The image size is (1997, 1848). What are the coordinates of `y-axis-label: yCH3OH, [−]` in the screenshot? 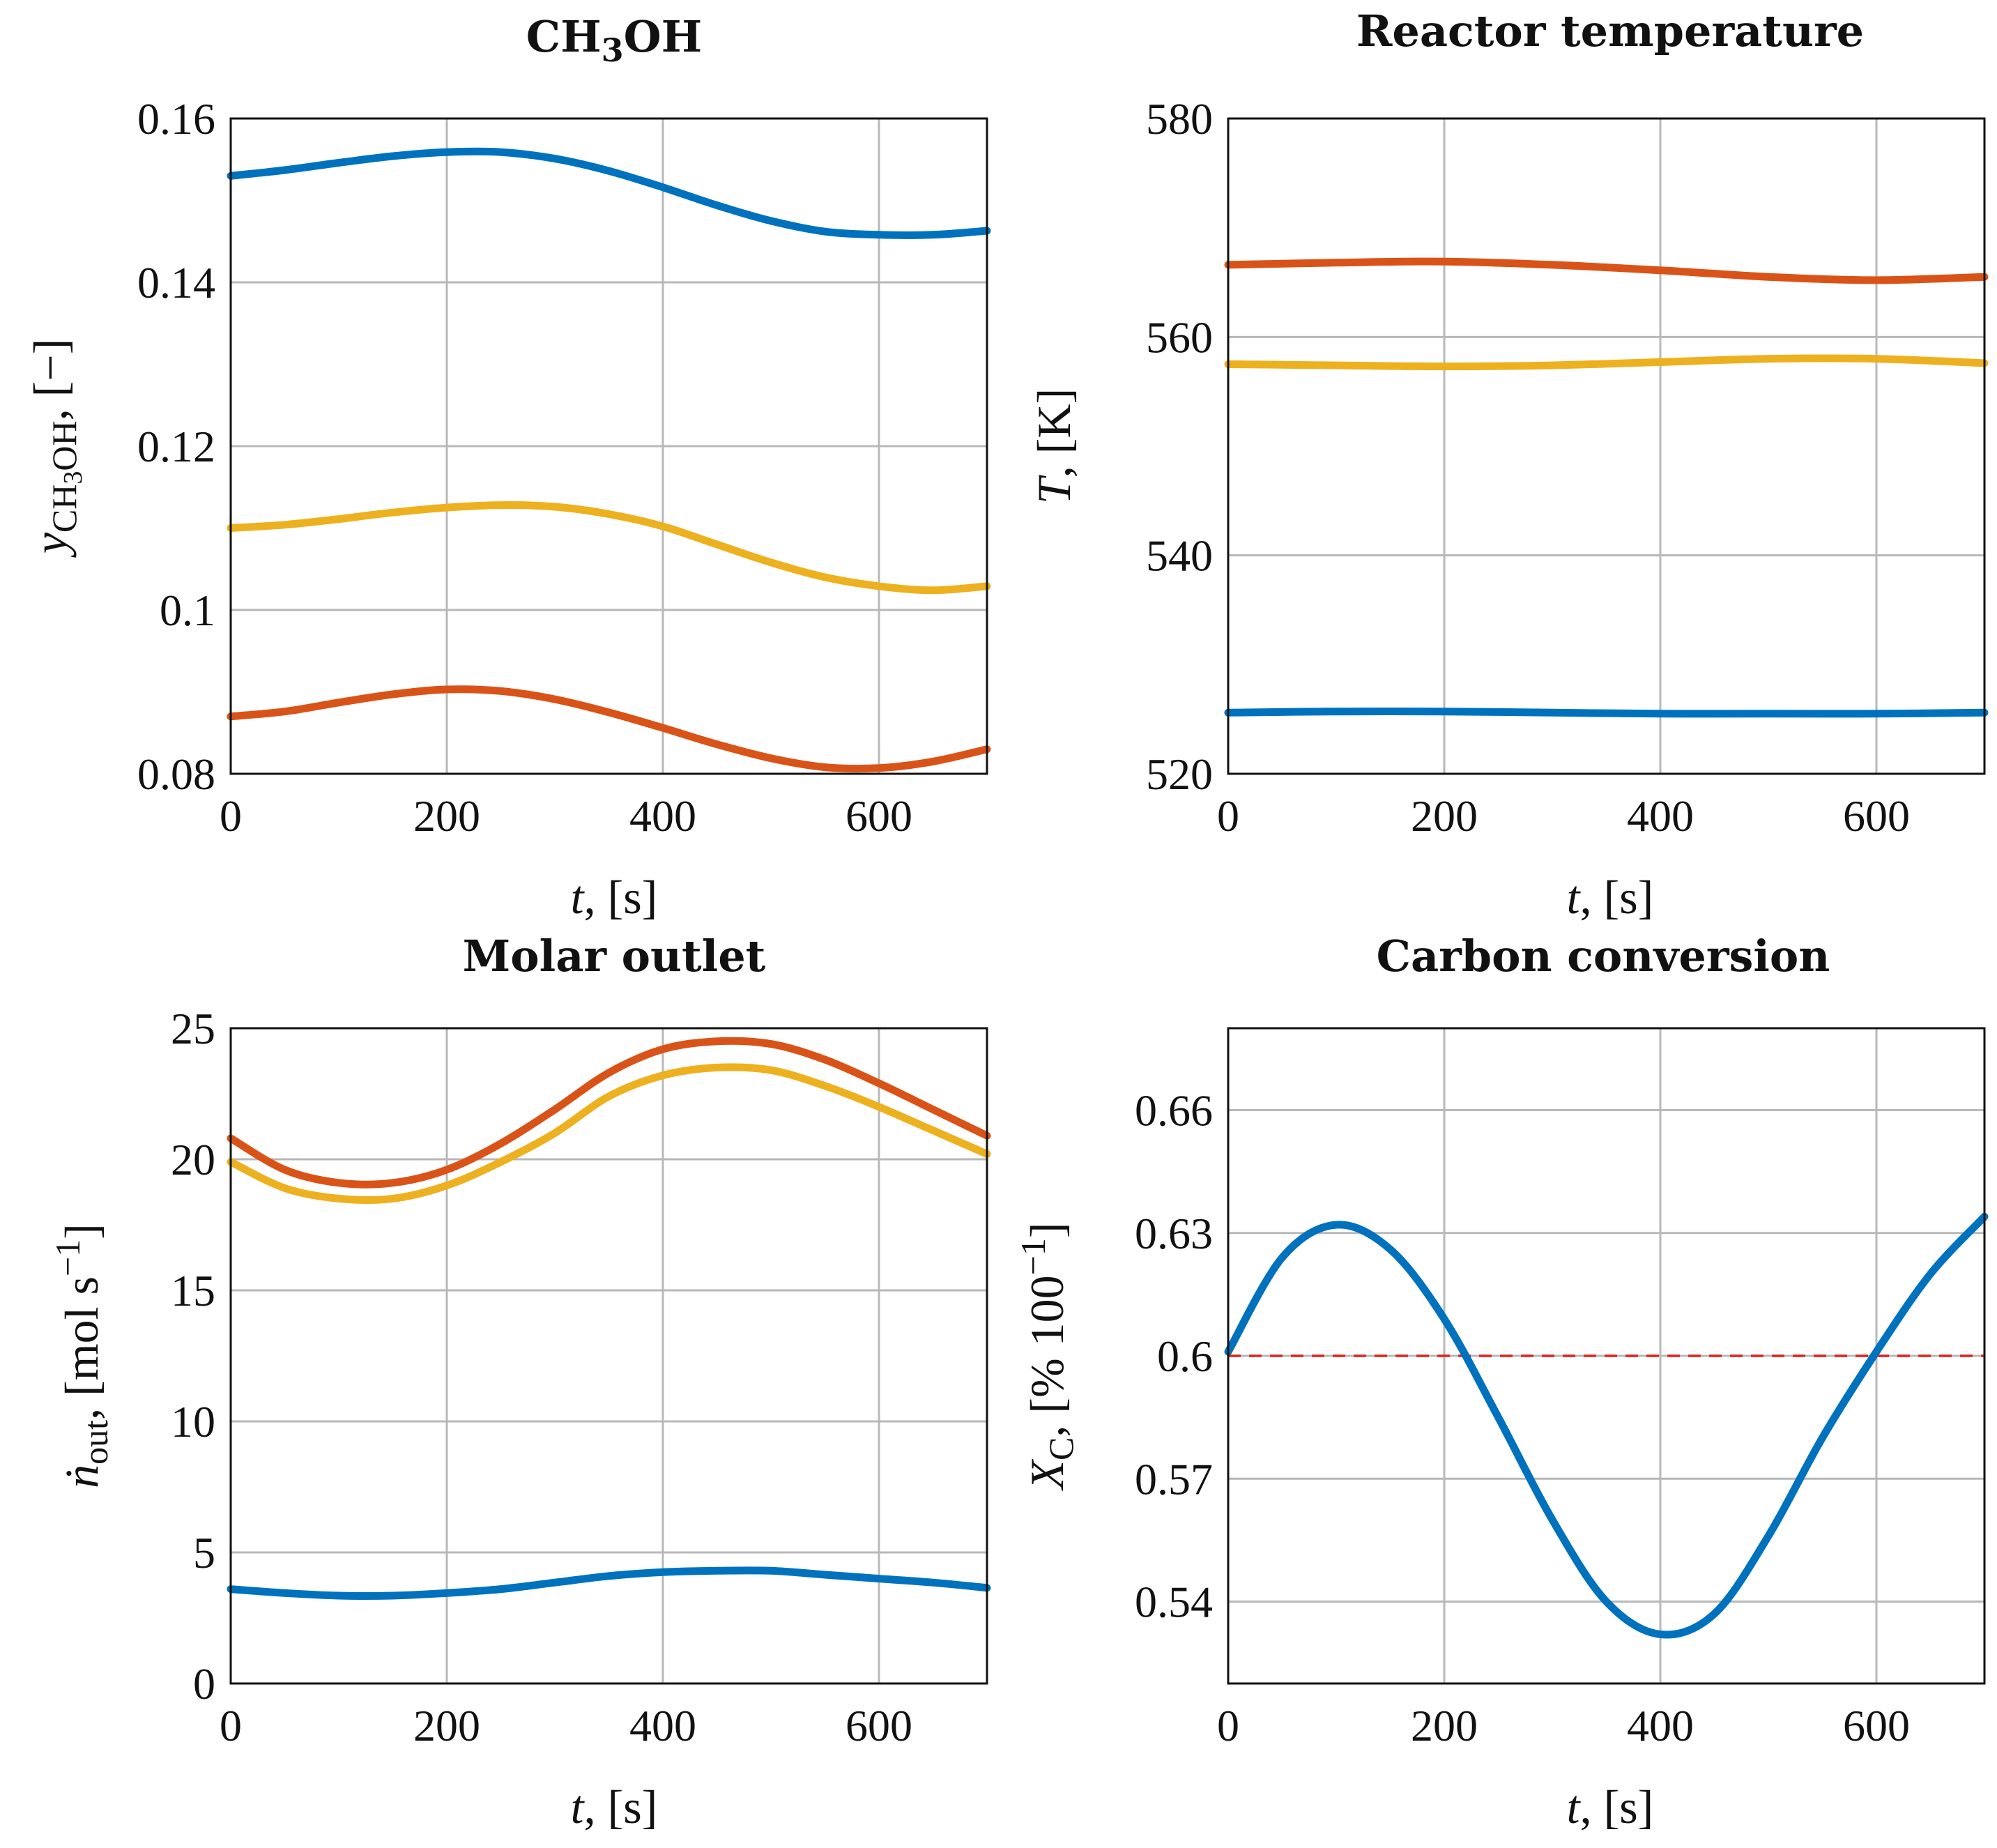 It's located at (56, 448).